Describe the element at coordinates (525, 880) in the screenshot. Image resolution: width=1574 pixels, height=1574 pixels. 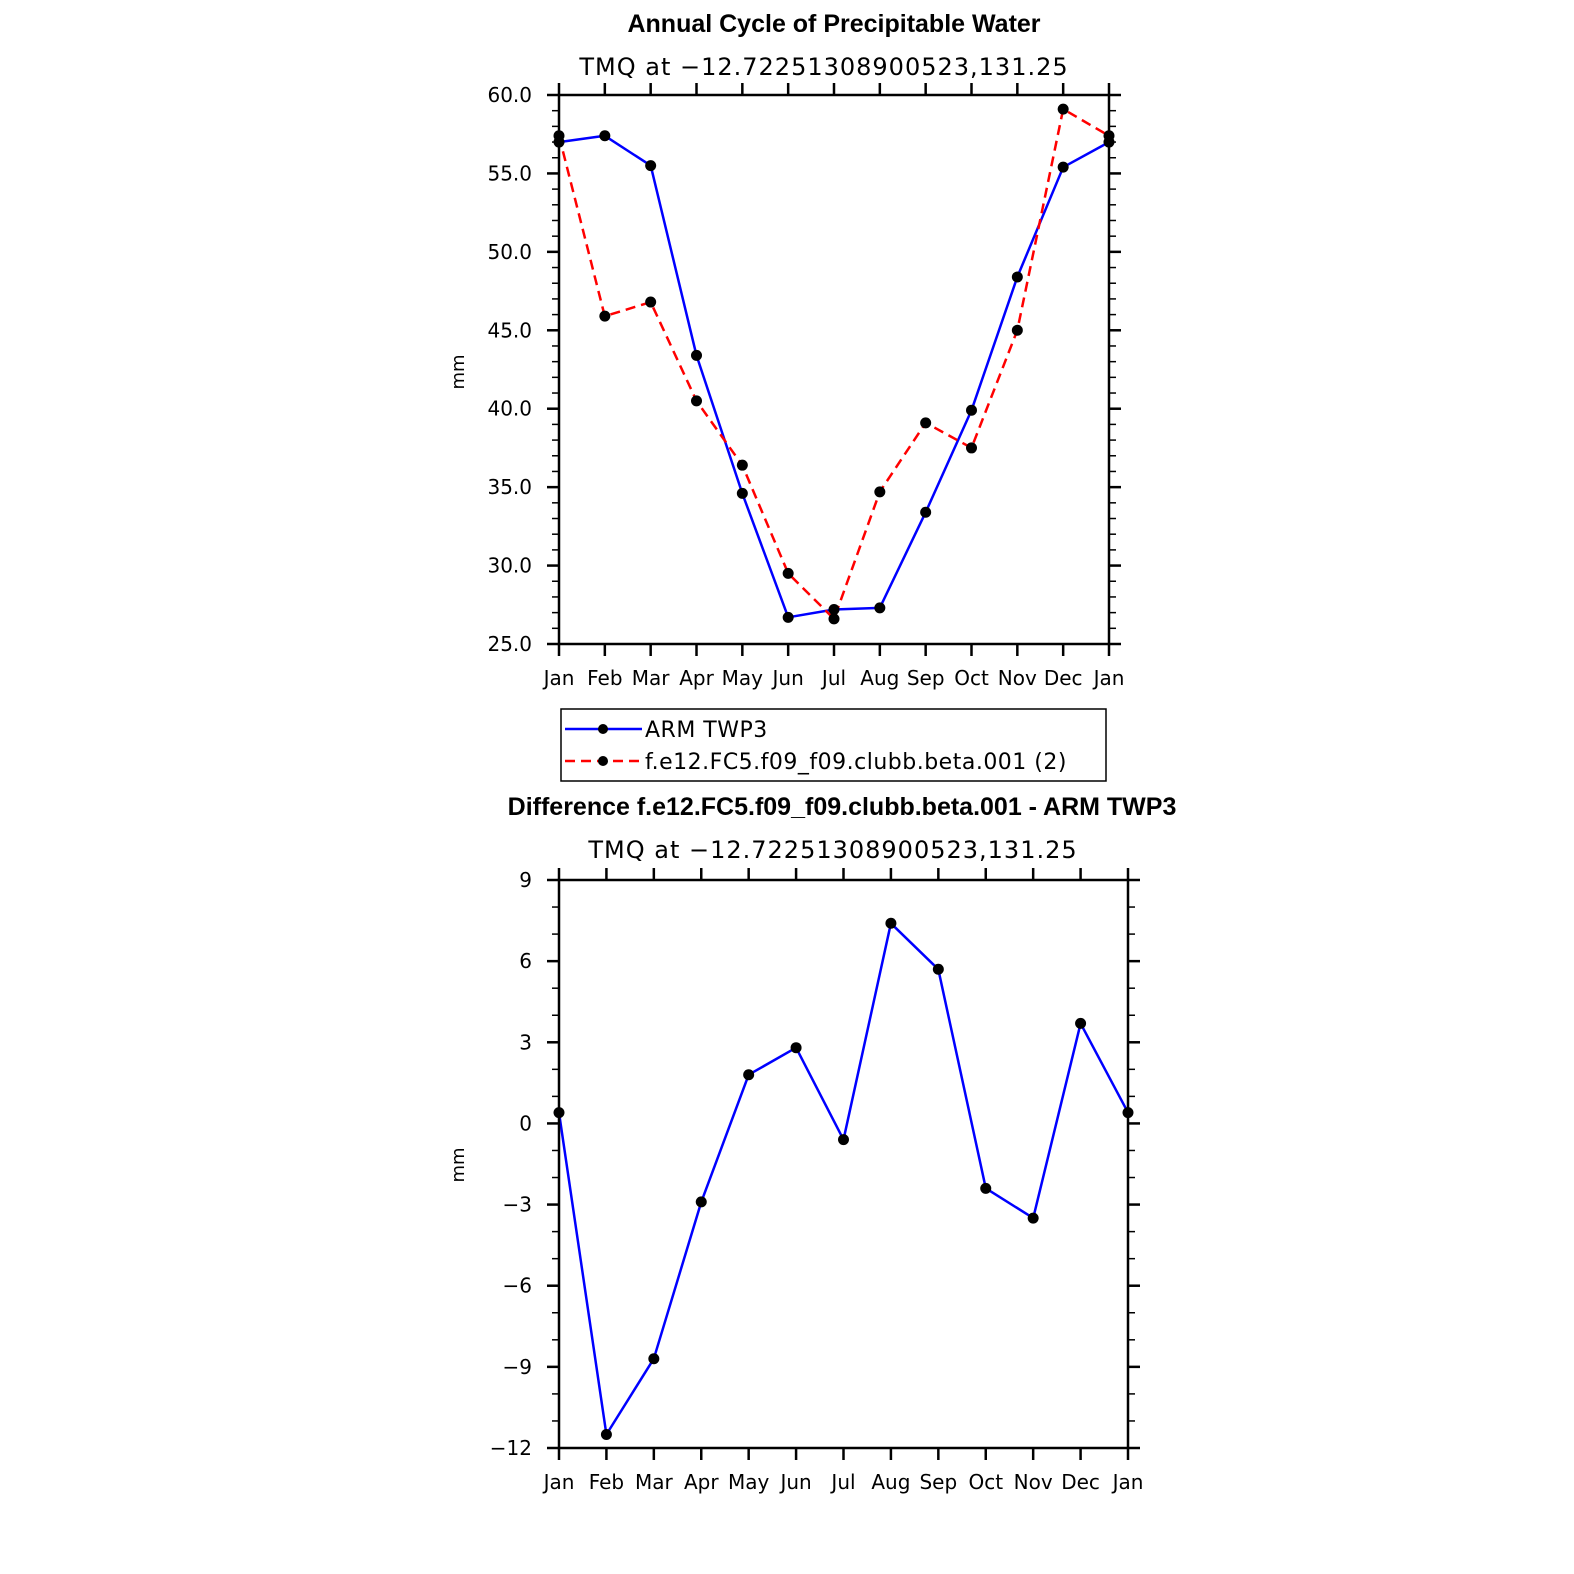
I see `y-tick-label: 9` at that location.